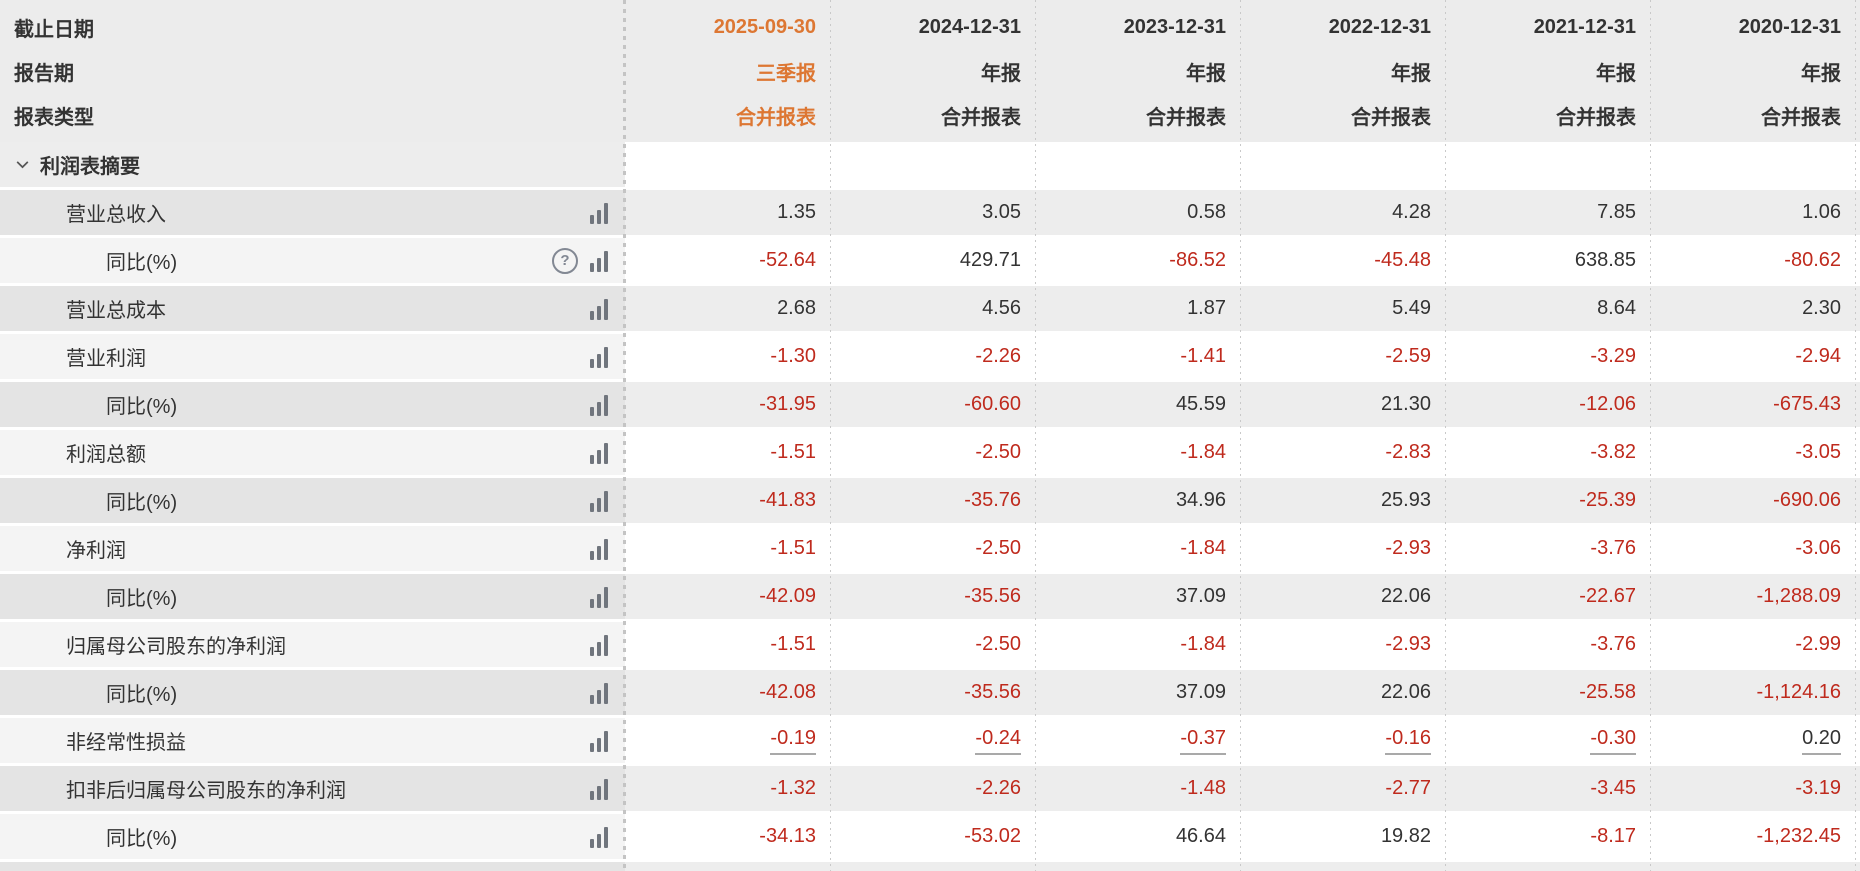 The image size is (1860, 871). What do you see at coordinates (54, 29) in the screenshot?
I see `header-label-date: 截止日期` at bounding box center [54, 29].